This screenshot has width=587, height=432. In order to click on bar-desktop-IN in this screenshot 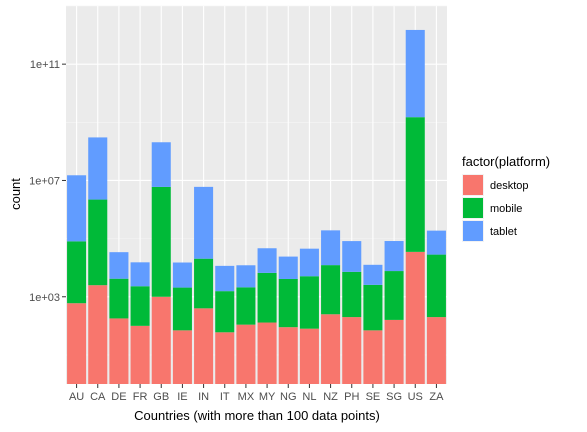, I will do `click(204, 346)`.